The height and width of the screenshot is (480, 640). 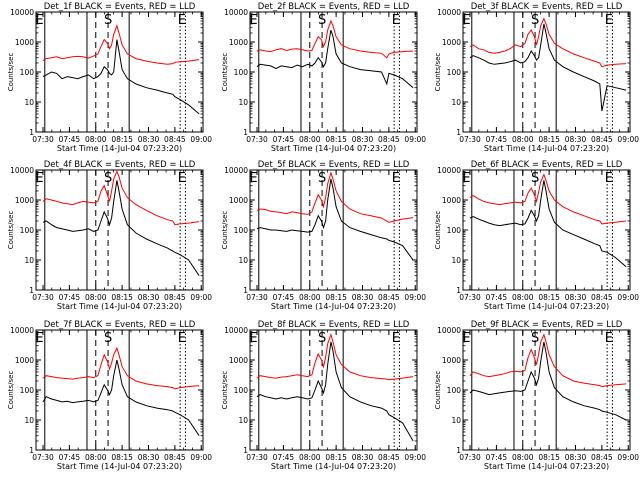 What do you see at coordinates (284, 139) in the screenshot?
I see `x-tick-label: 07:45` at bounding box center [284, 139].